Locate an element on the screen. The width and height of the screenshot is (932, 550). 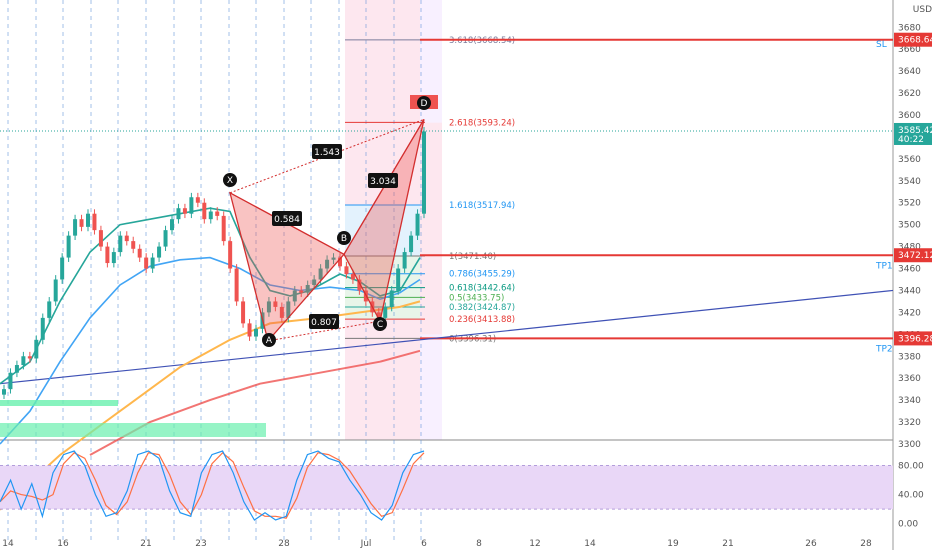
fib-label-6: 0.5(3433.75) is located at coordinates (476, 298).